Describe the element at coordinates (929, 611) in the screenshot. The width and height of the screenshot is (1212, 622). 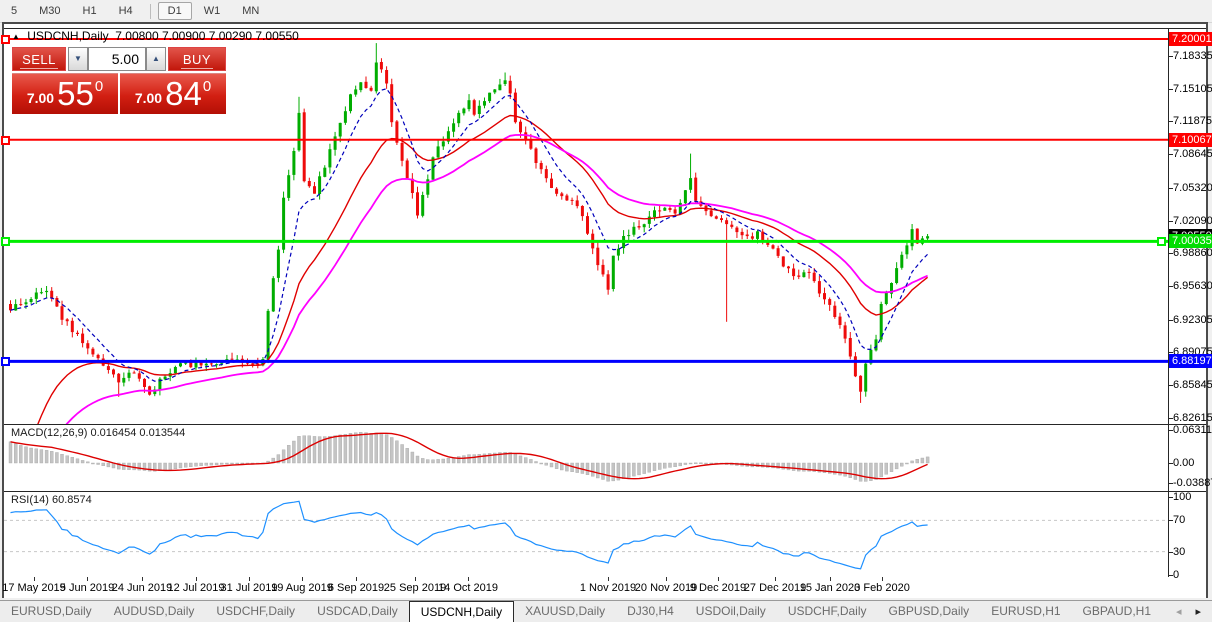
I see `chart-tab-gbpusd-daily: GBPUSD,Daily` at that location.